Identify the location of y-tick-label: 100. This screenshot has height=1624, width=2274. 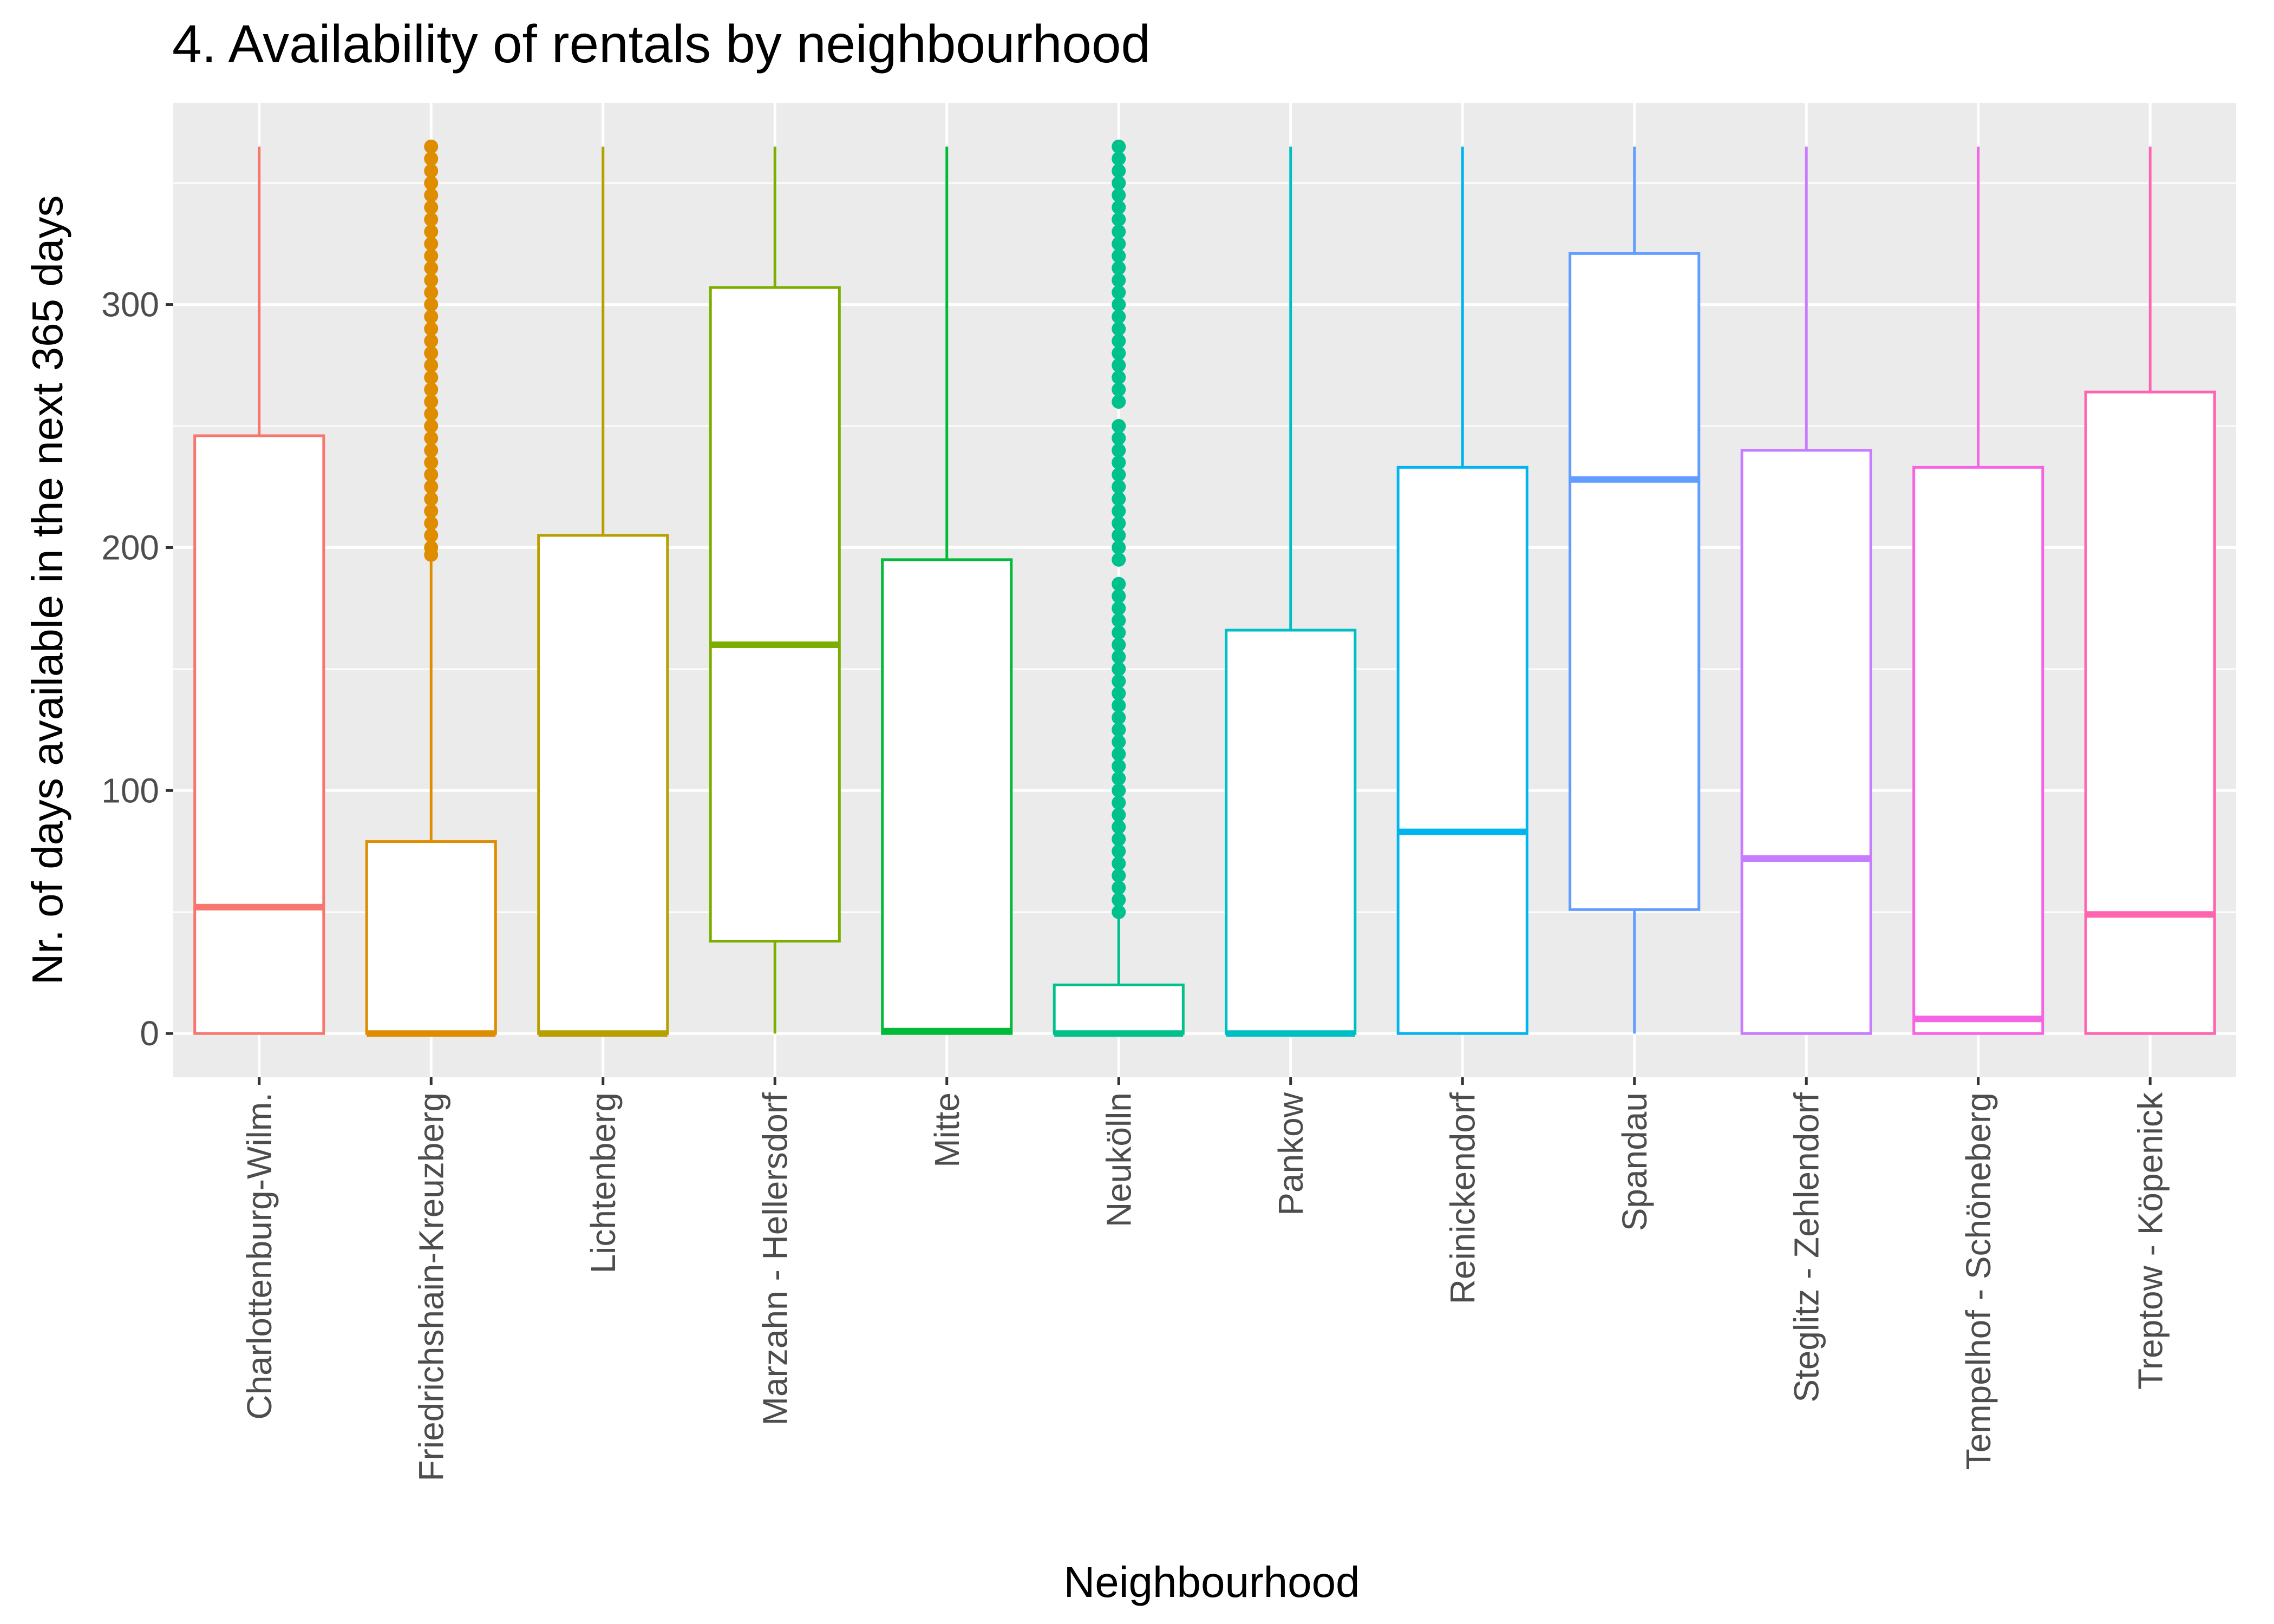
(130, 790).